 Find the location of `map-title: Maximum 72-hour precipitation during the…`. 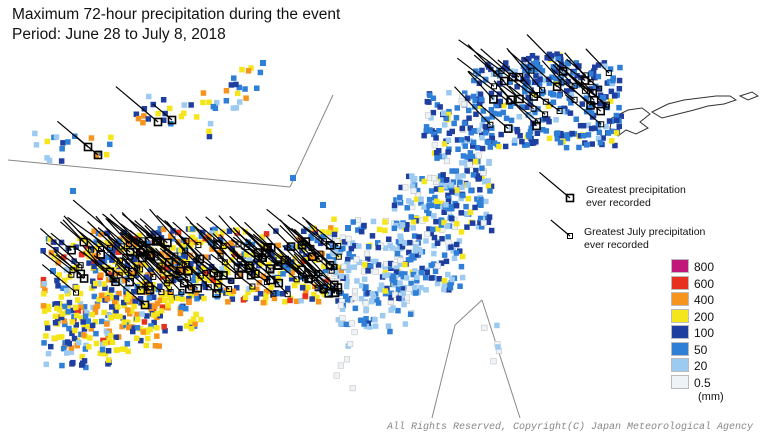

map-title: Maximum 72-hour precipitation during the… is located at coordinates (176, 14).